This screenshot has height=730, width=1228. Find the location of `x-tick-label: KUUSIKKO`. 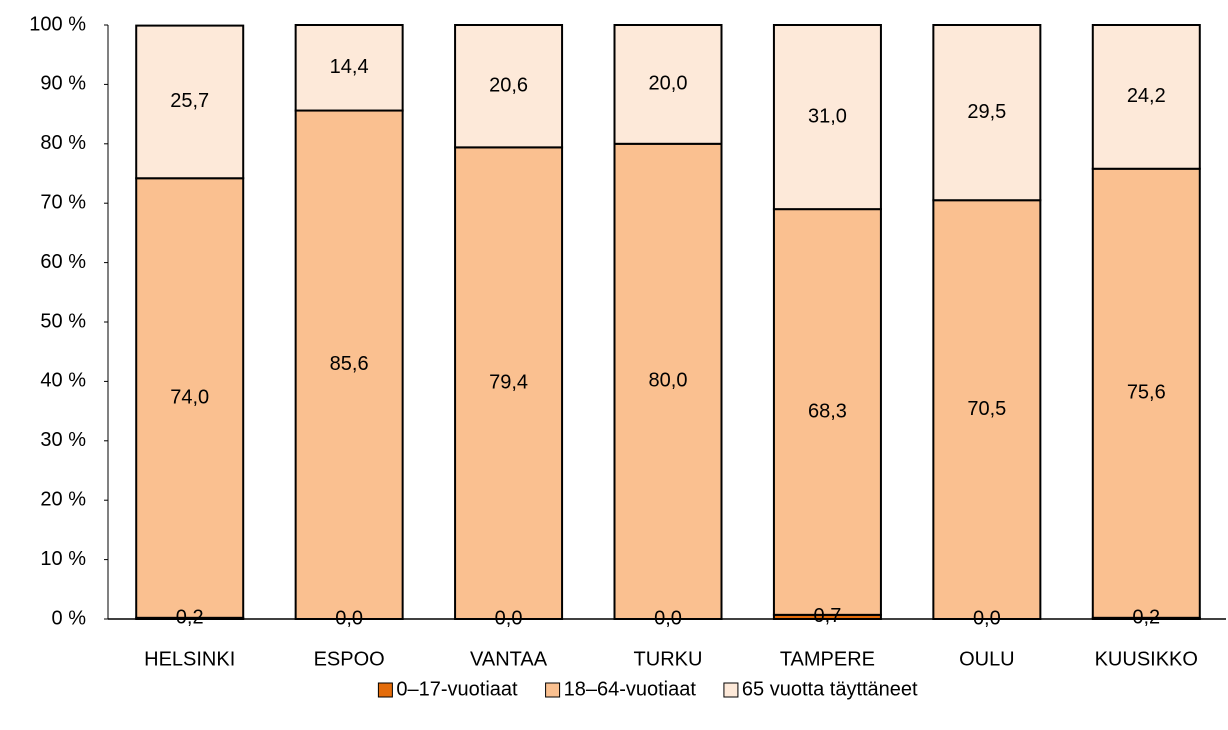

x-tick-label: KUUSIKKO is located at coordinates (1146, 659).